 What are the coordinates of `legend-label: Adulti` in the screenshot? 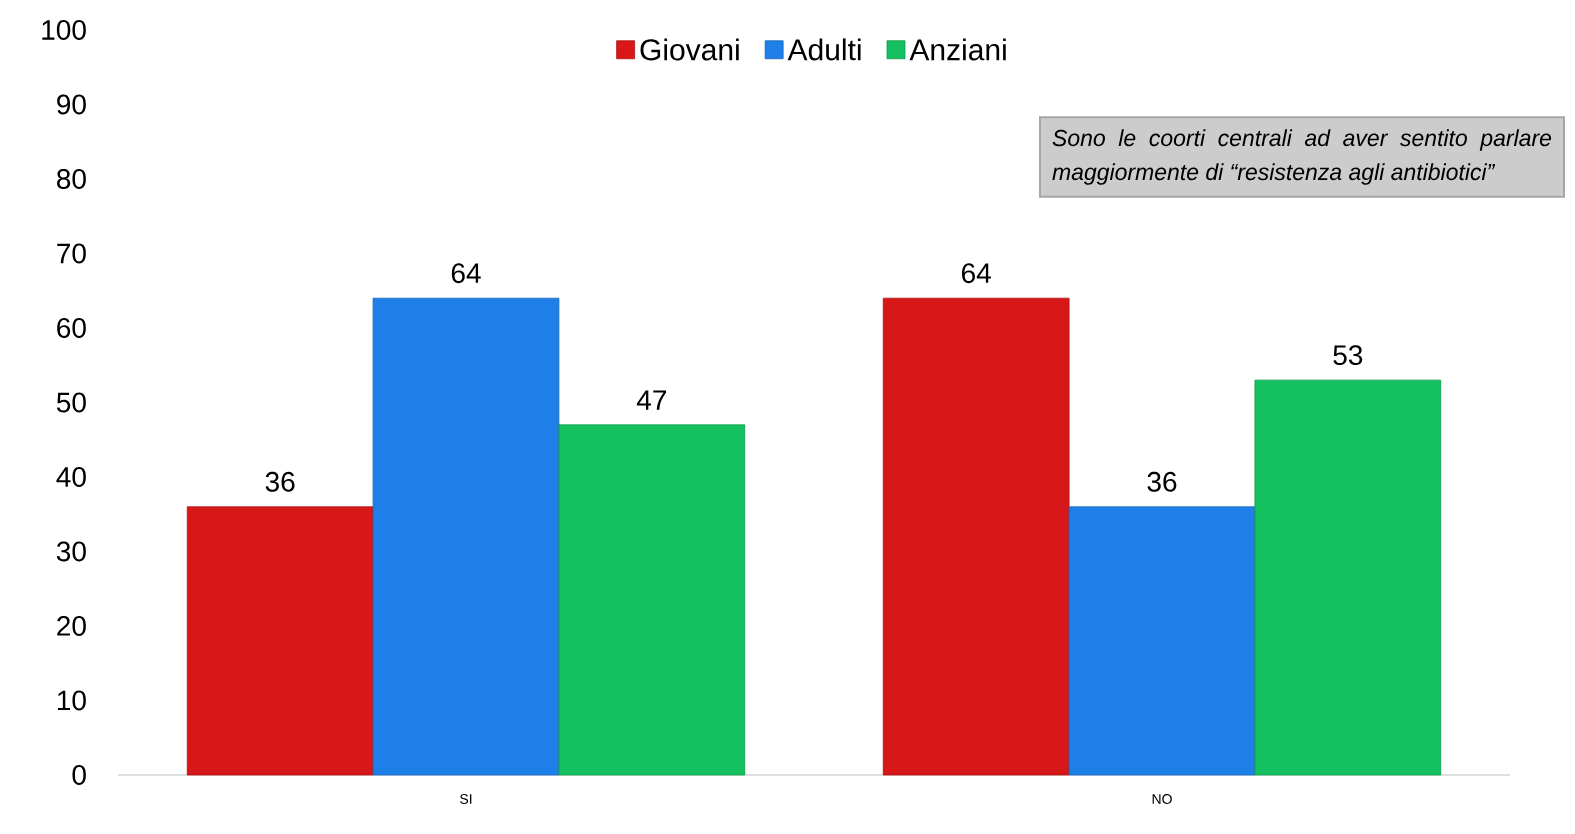 It's located at (824, 49).